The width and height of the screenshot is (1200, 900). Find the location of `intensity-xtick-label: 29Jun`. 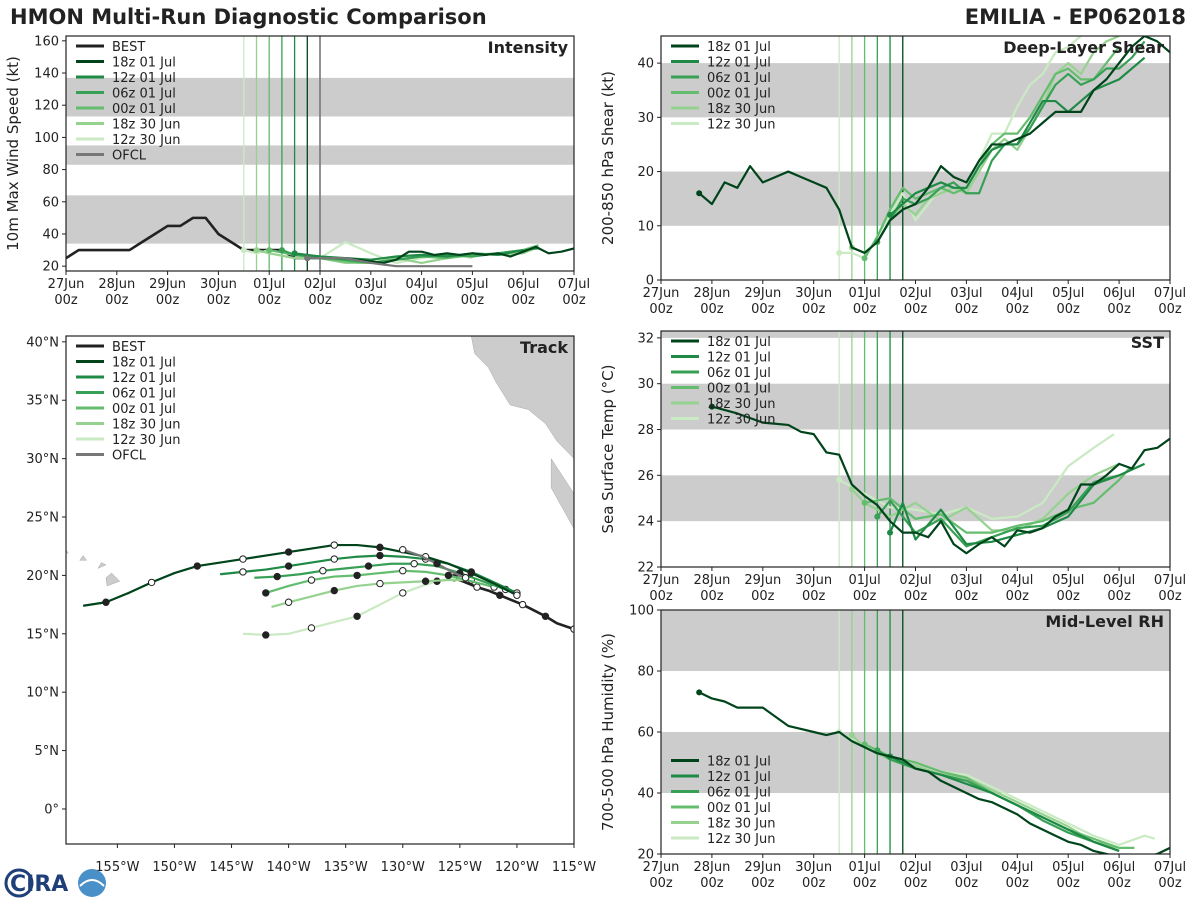

intensity-xtick-label: 29Jun is located at coordinates (167, 284).